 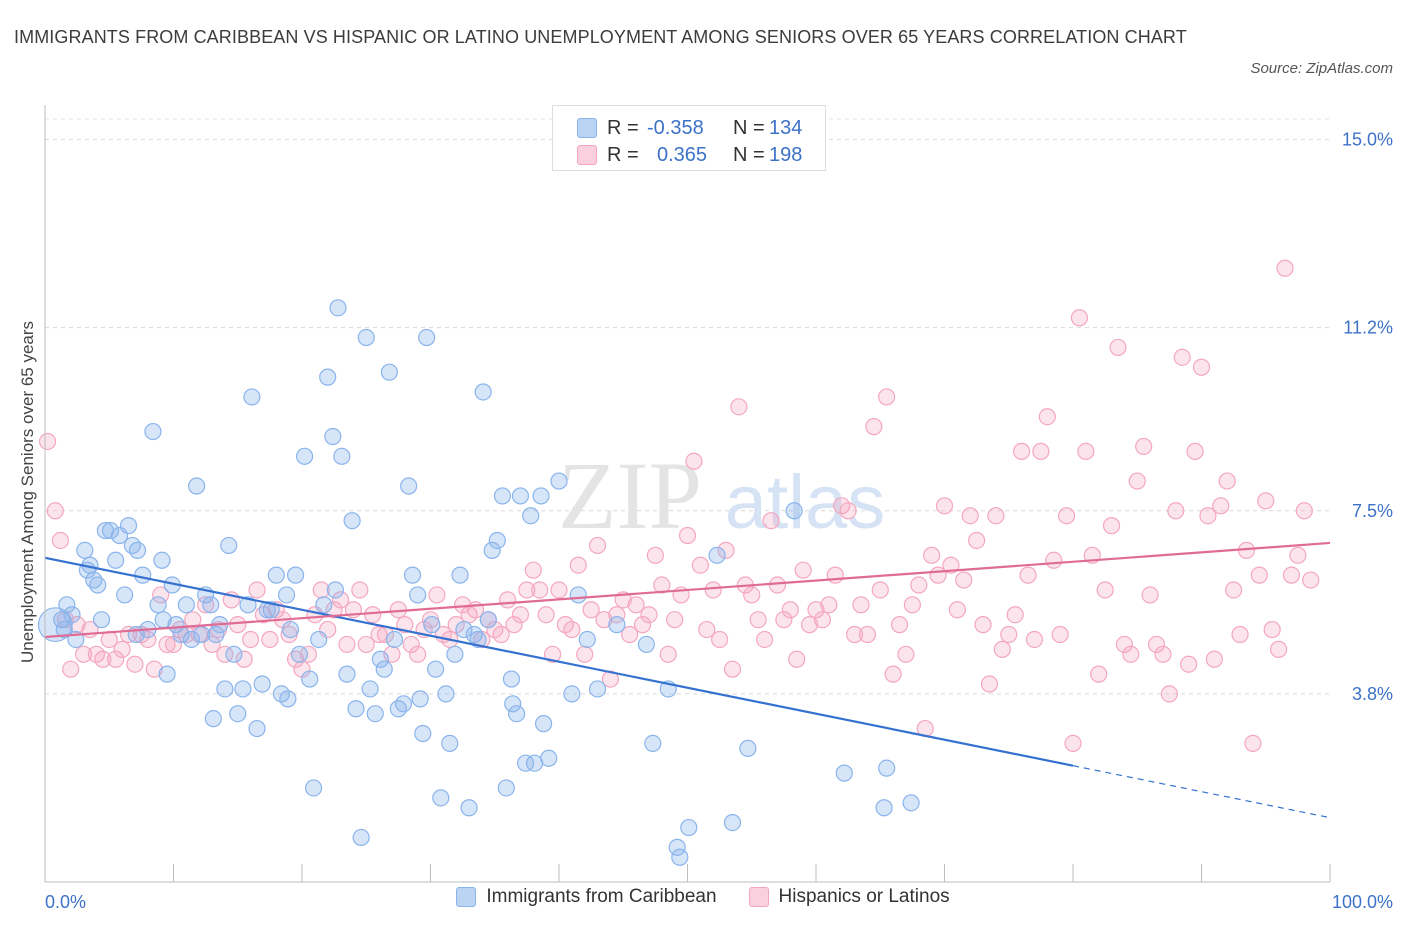 I want to click on legend-item-caribbean: Immigrants from Caribbean, so click(x=586, y=897).